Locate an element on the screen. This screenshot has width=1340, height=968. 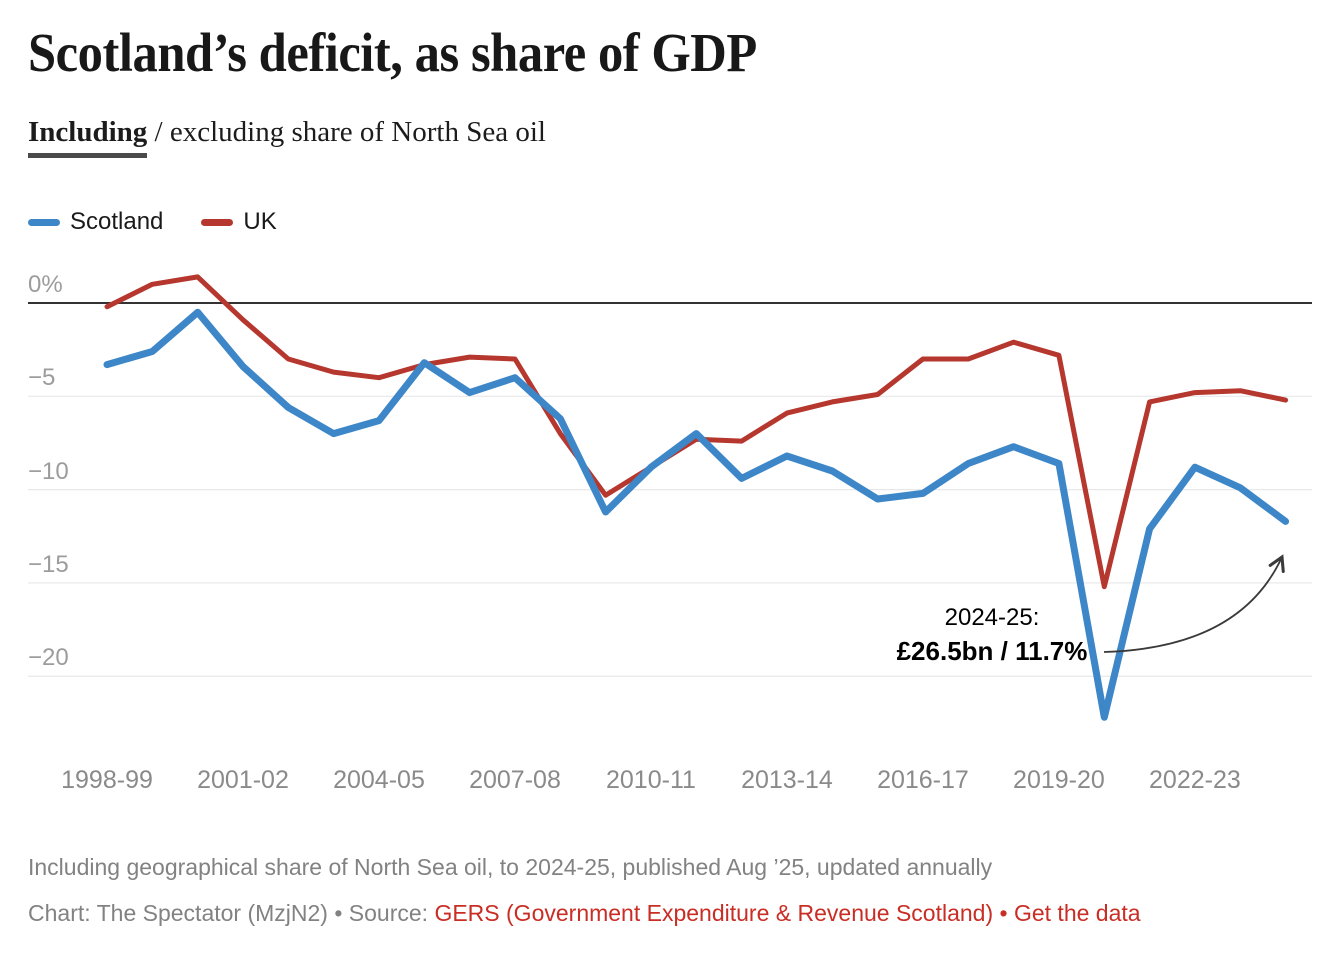
annotation-value: £26.5bn / 11.7% is located at coordinates (992, 651).